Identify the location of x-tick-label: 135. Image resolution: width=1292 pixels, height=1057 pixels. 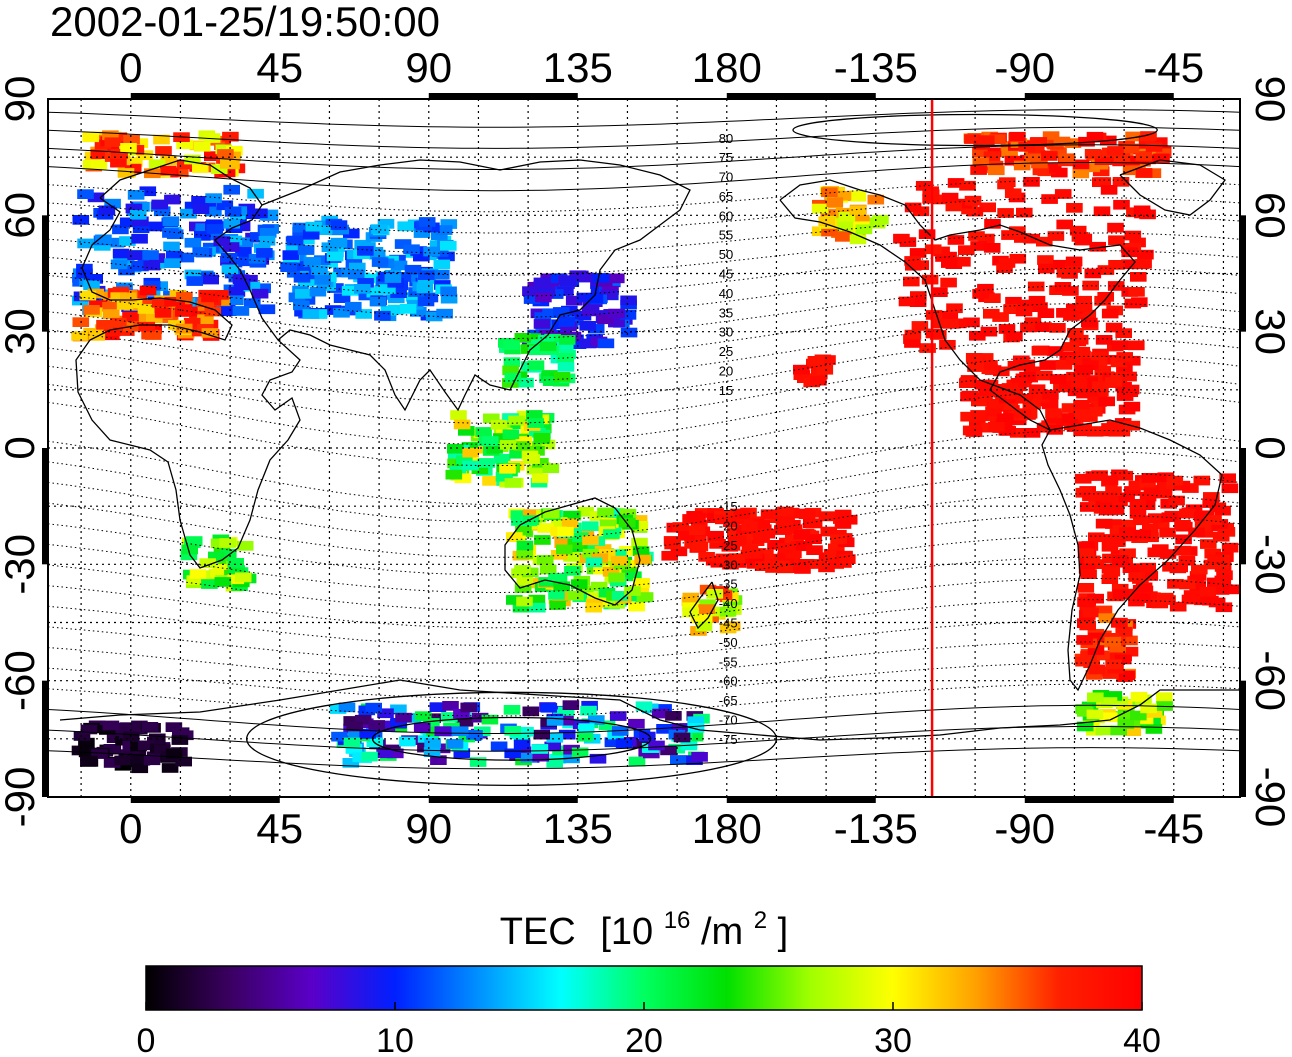
(578, 67).